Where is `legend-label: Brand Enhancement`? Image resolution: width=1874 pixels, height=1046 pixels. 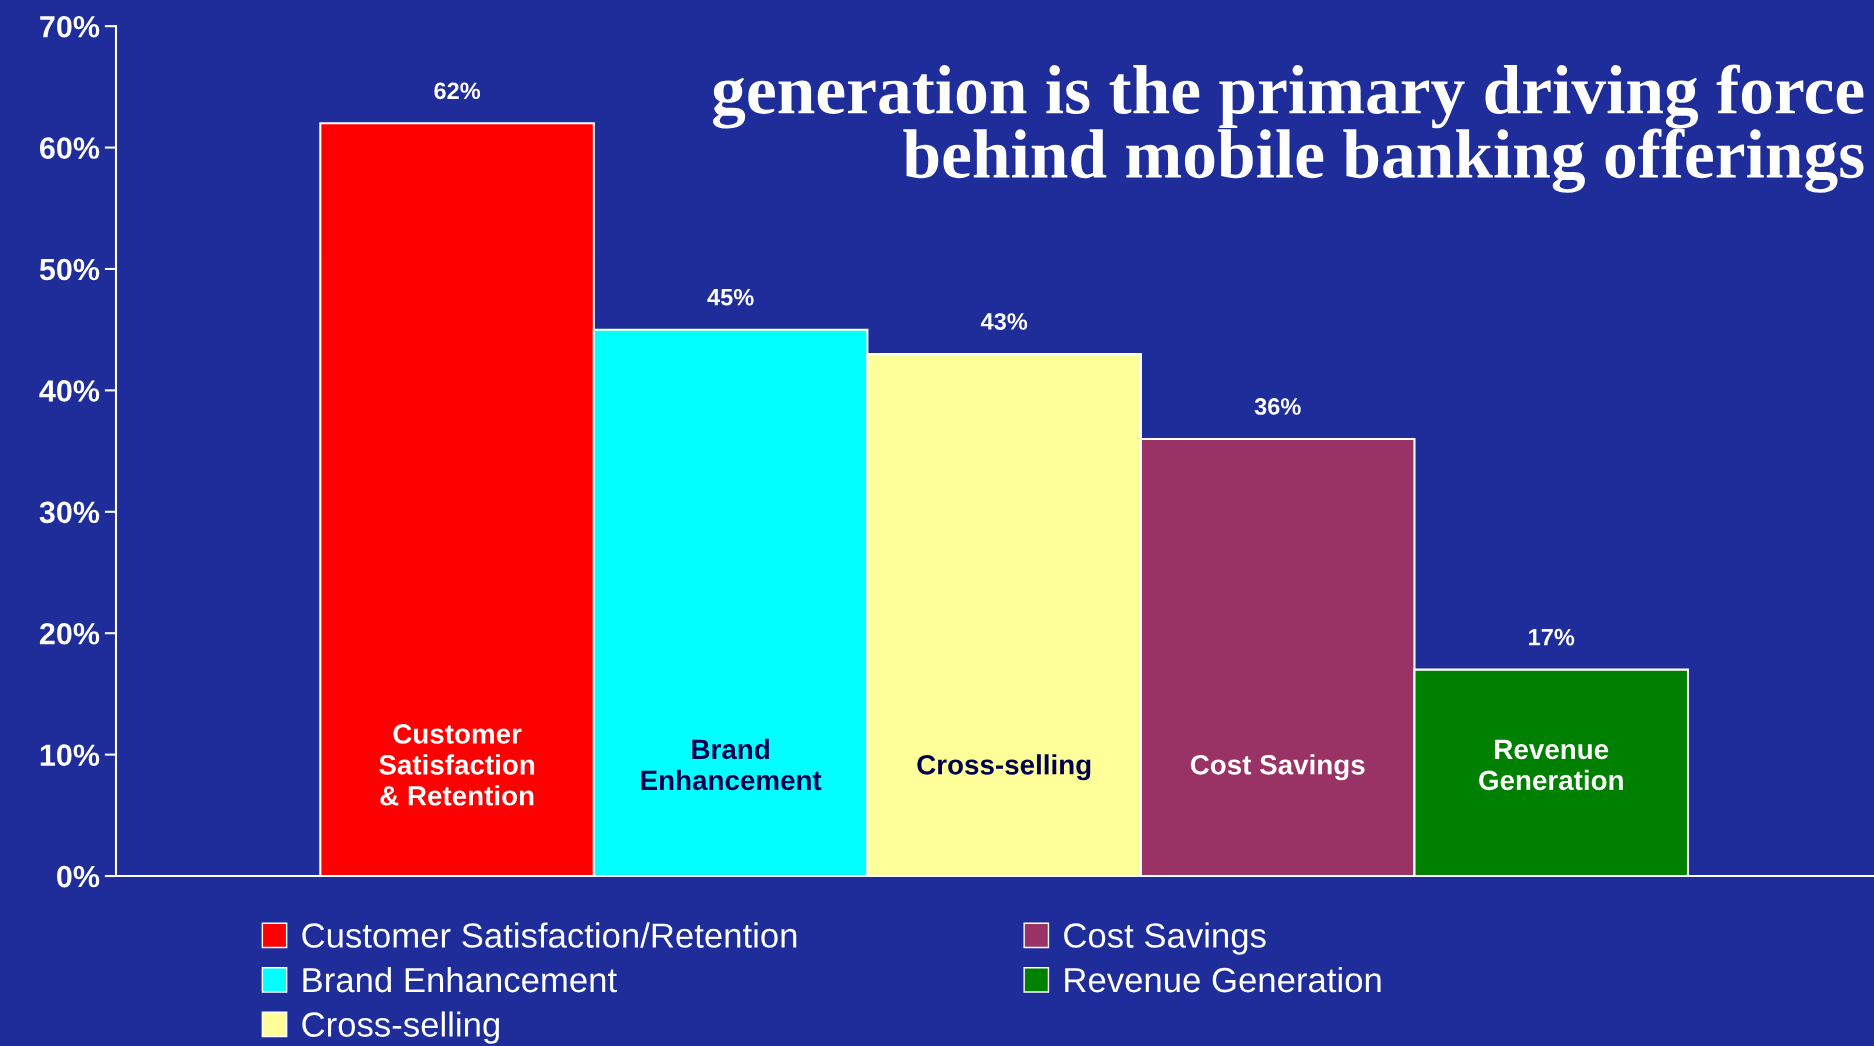 legend-label: Brand Enhancement is located at coordinates (460, 979).